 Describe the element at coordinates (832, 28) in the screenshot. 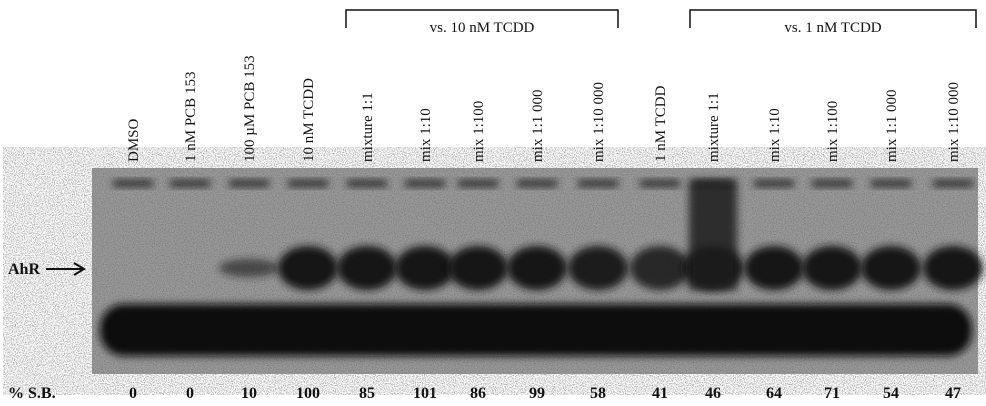

I see `group-label: vs. 1 nM TCDD` at that location.